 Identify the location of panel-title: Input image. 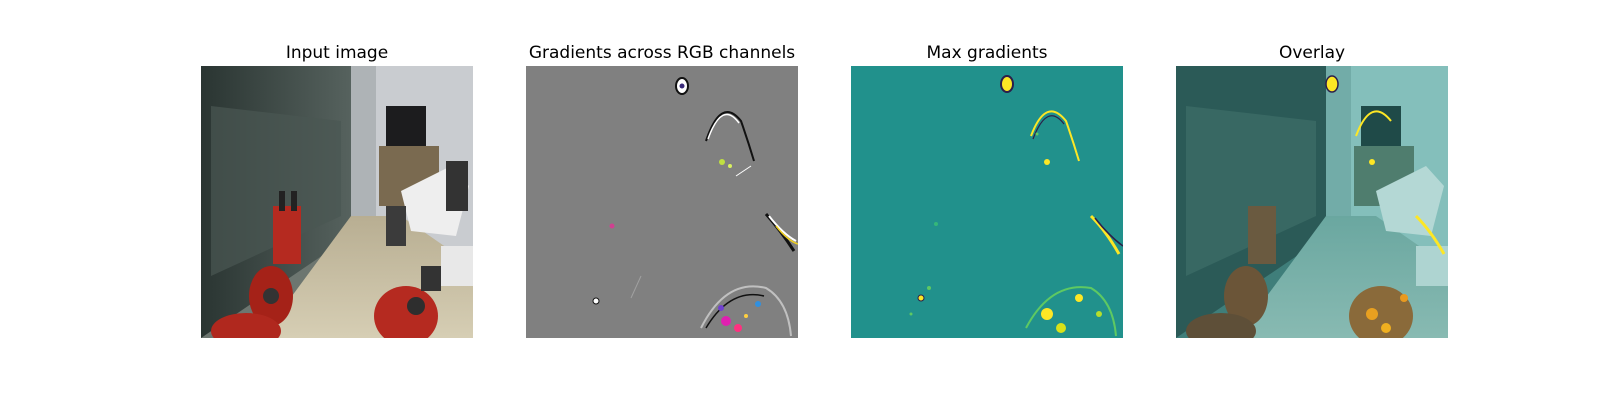
(337, 53).